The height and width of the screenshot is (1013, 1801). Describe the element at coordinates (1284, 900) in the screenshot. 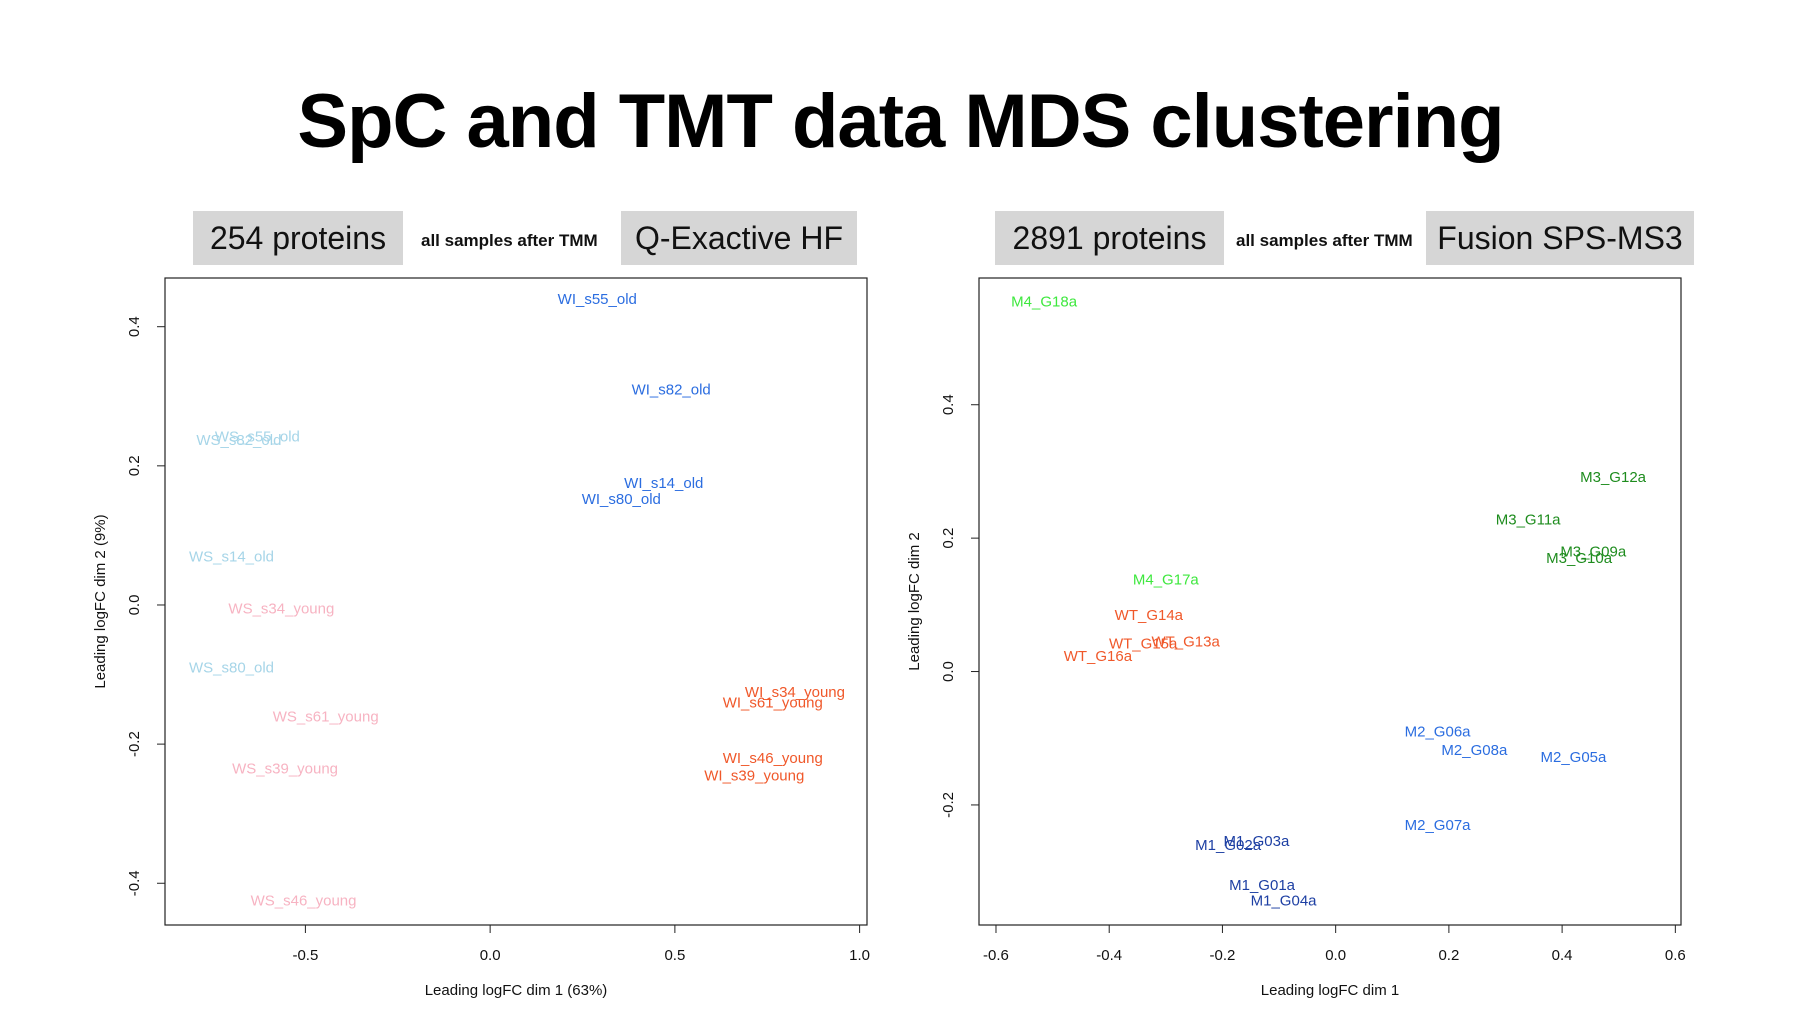

I see `sample-label: M1_G04a` at that location.